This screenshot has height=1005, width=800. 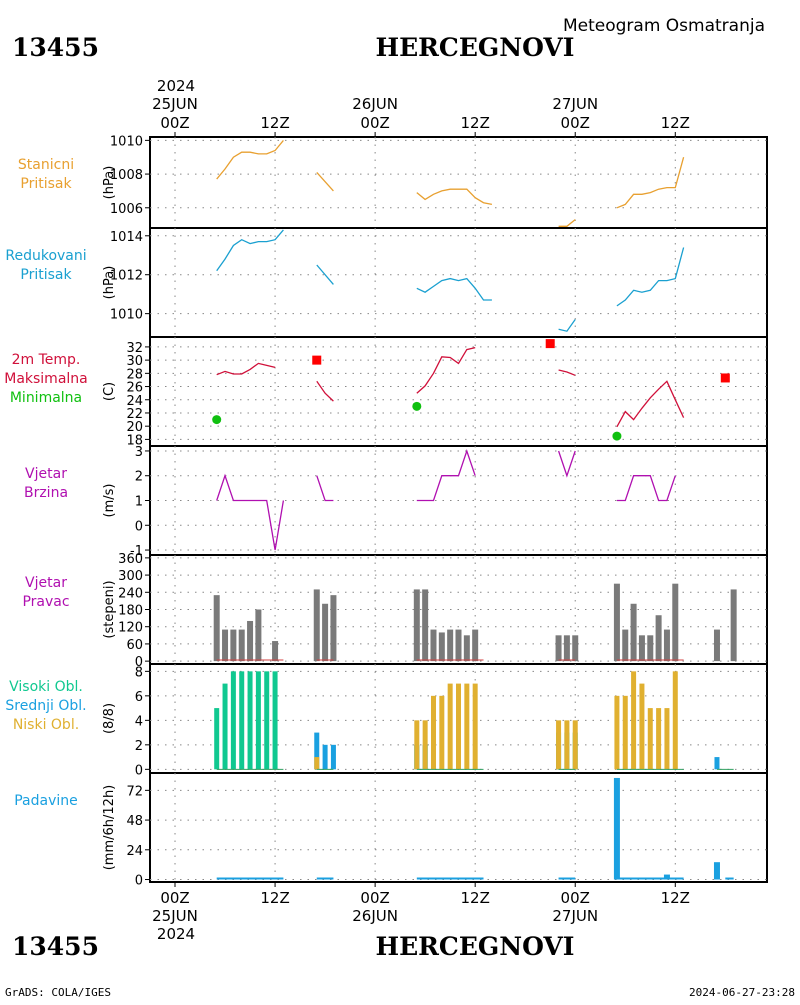 I want to click on date-label-top: 26JUN, so click(x=375, y=104).